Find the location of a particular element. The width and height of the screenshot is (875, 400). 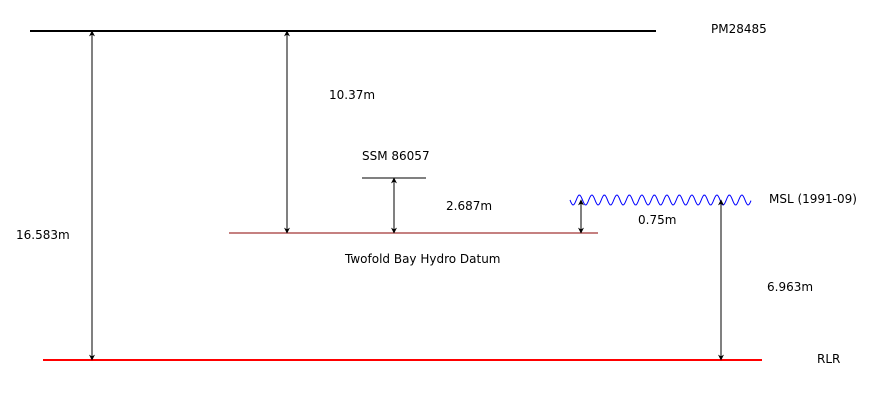

ssm-to-hydro-label: 2.687m is located at coordinates (469, 206).